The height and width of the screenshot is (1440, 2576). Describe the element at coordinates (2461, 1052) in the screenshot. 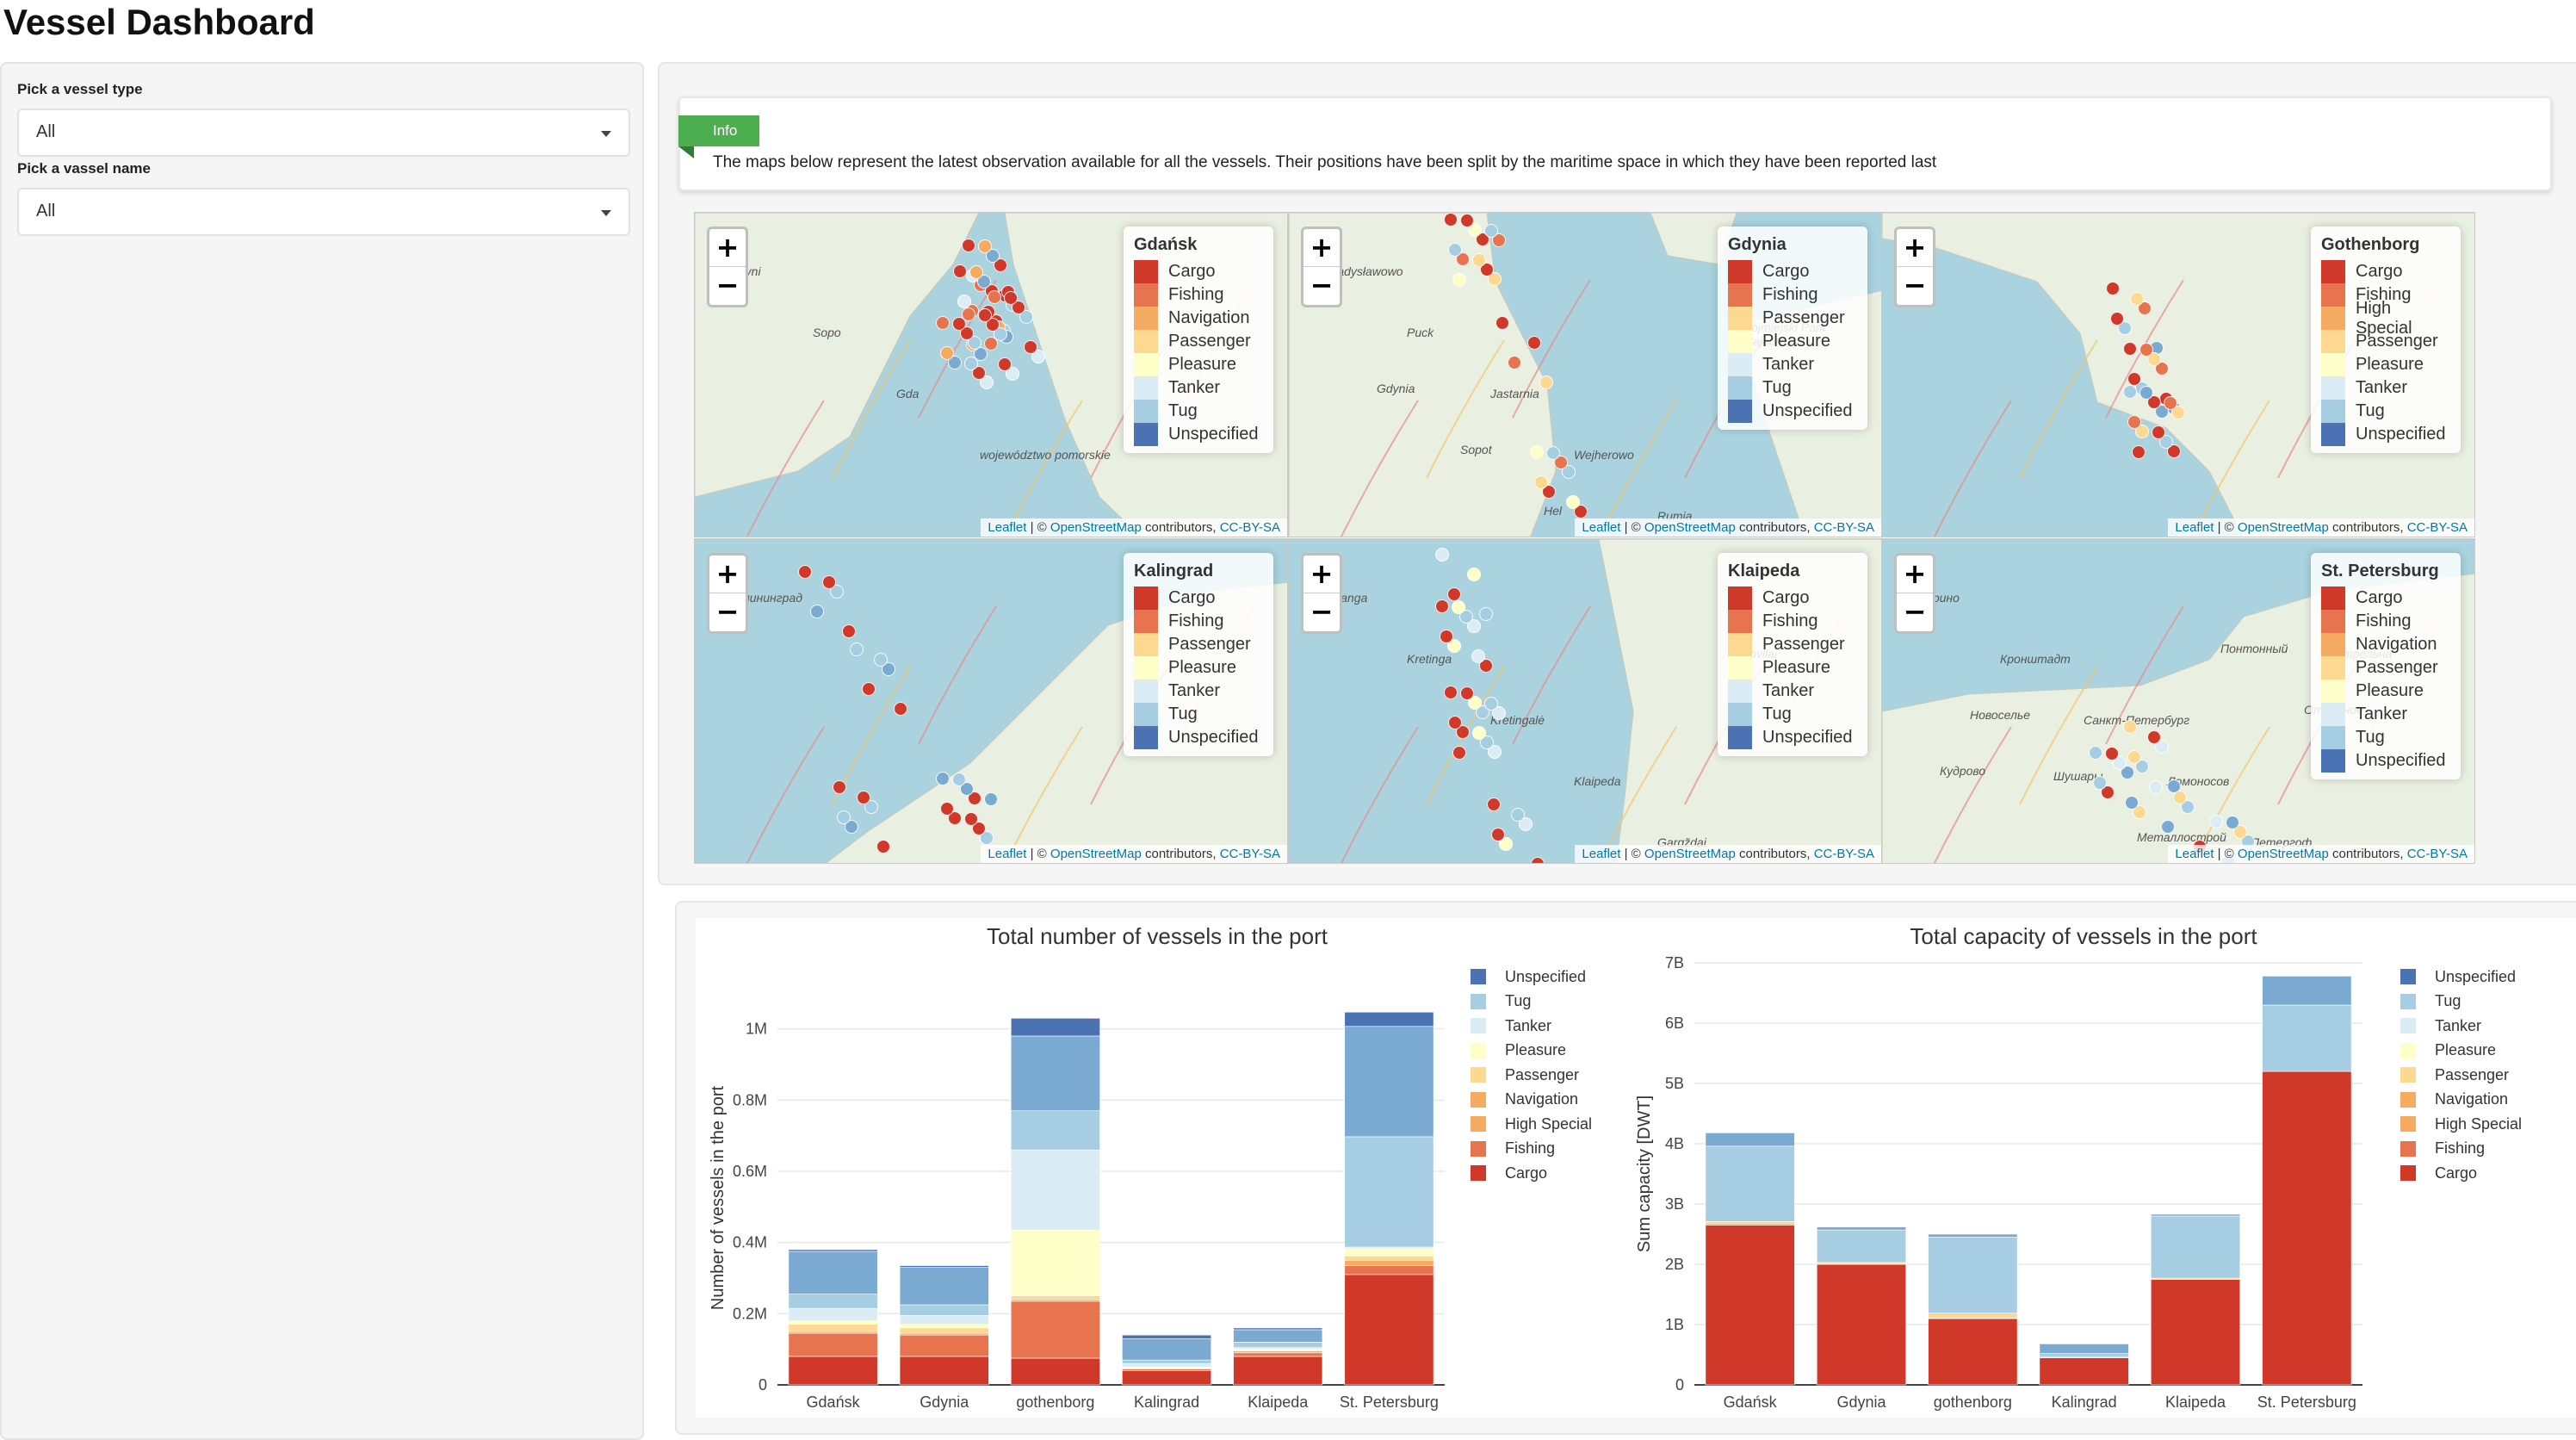

I see `chart-legend-item: Pleasure` at that location.